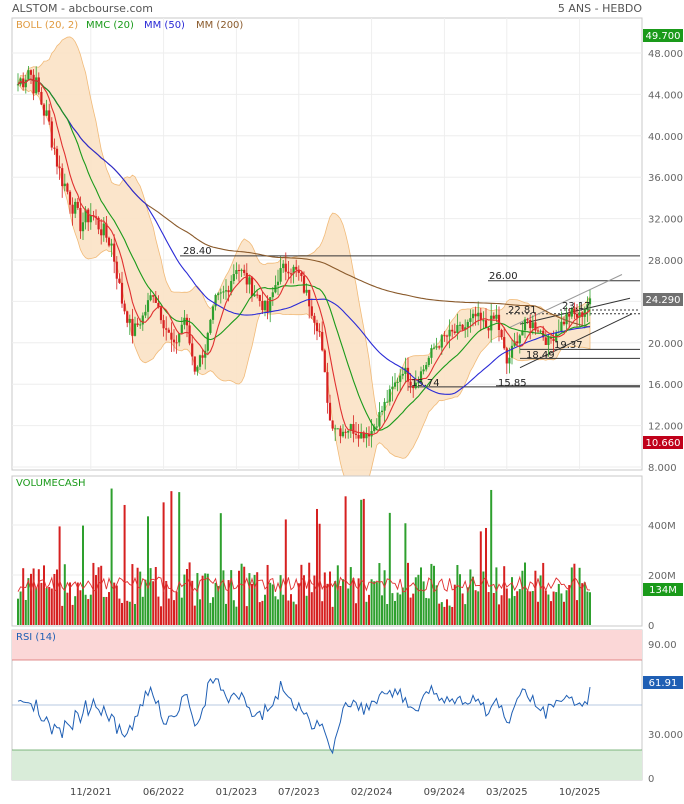 This screenshot has width=684, height=804. Describe the element at coordinates (445, 792) in the screenshot. I see `x-axis-label: 09/2024` at that location.